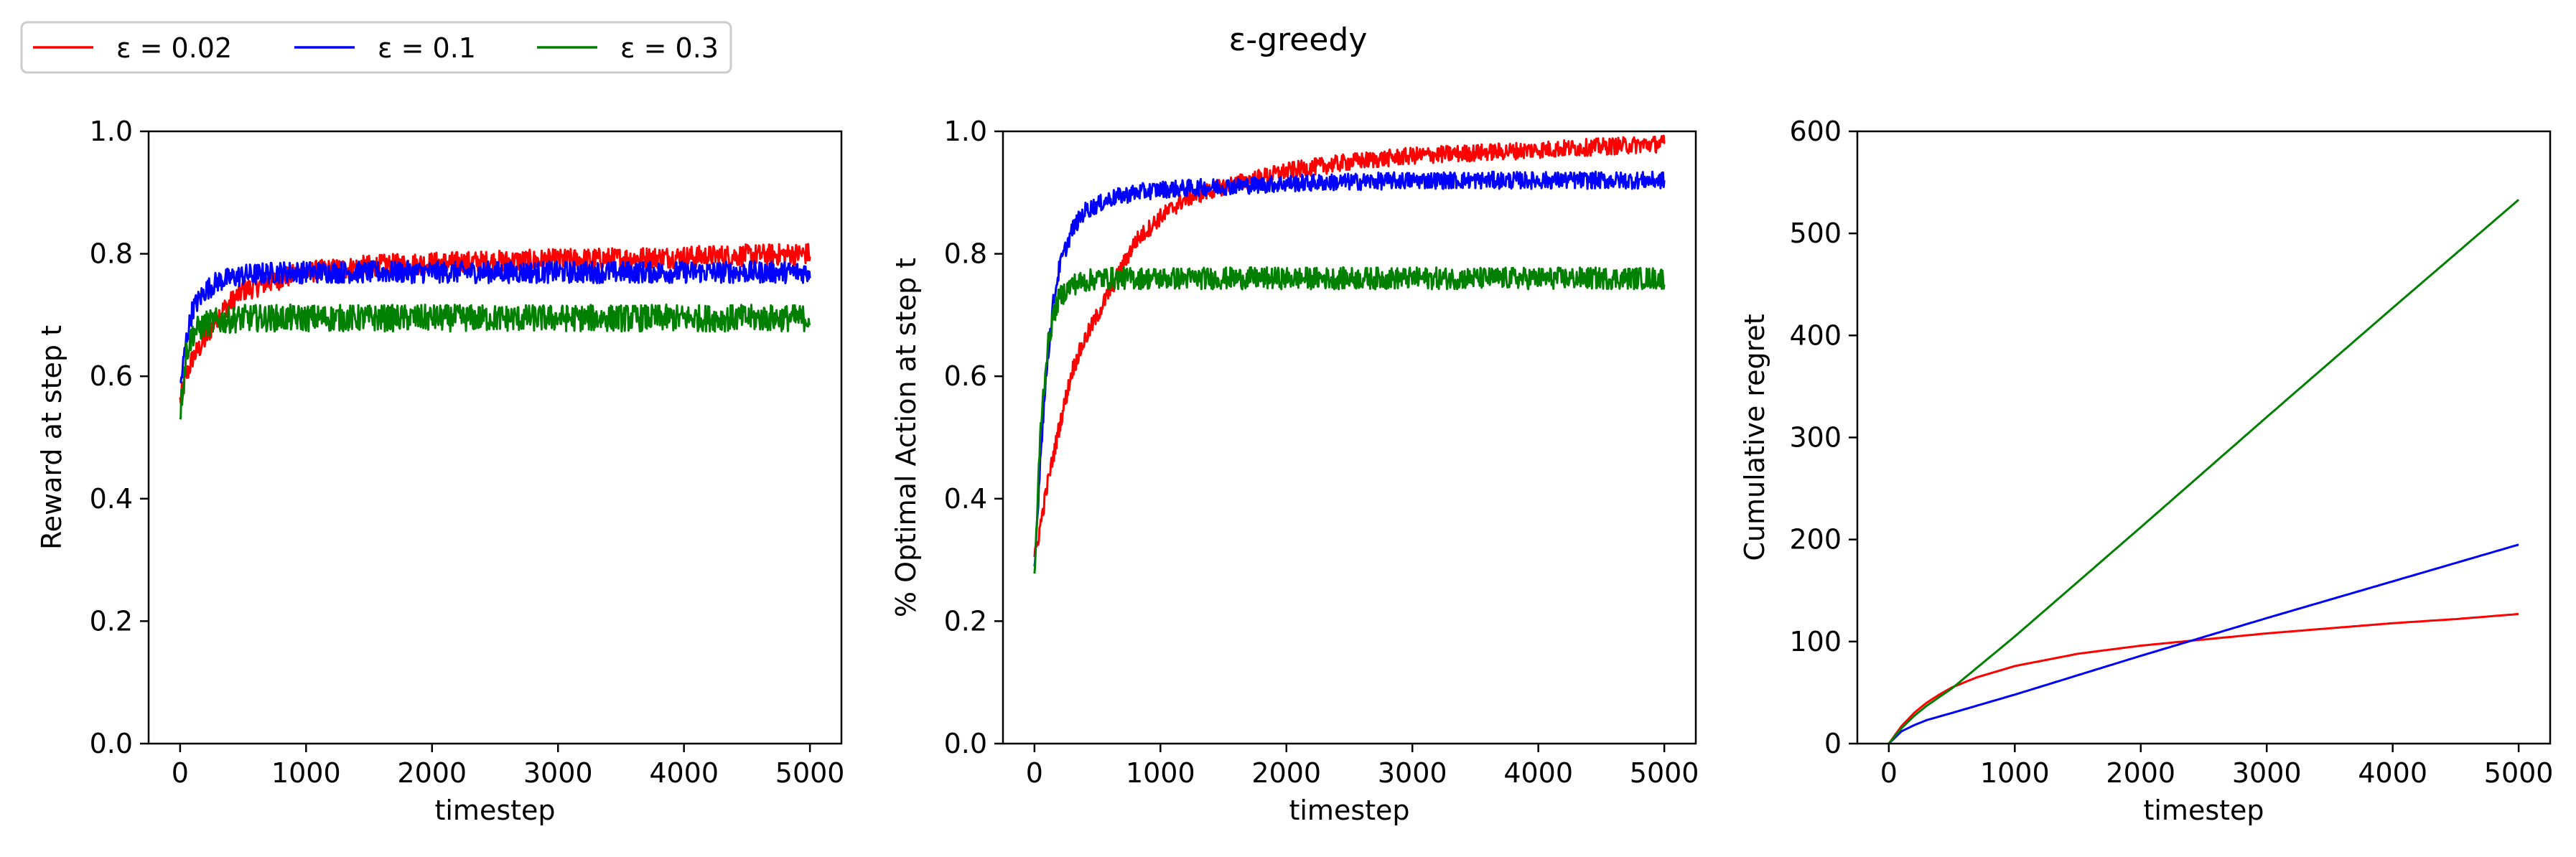 The width and height of the screenshot is (2576, 857). Describe the element at coordinates (432, 773) in the screenshot. I see `reward-xtick-label-2: 2000` at that location.